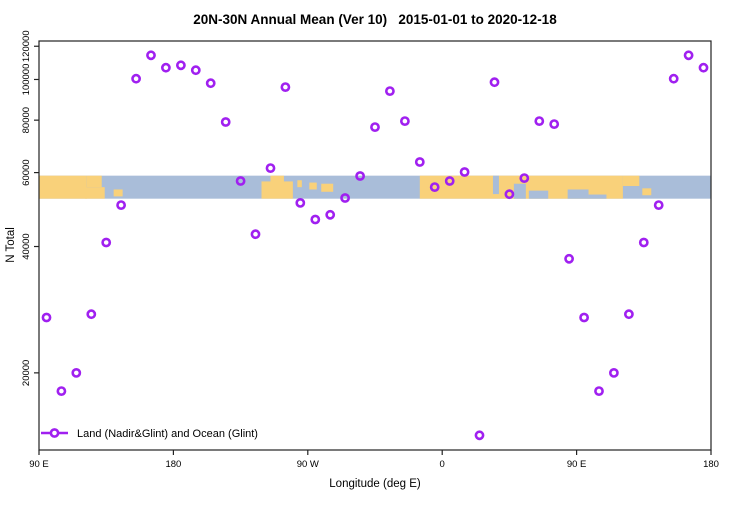 This screenshot has height=505, width=750. Describe the element at coordinates (167, 434) in the screenshot. I see `legend-label: Land (Nadir&Glint) and Ocean (Glint)` at that location.